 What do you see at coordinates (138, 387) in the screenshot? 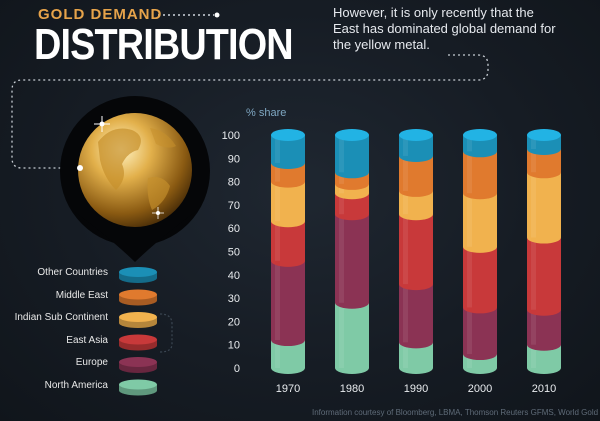
I see `legend-disc-north-america` at bounding box center [138, 387].